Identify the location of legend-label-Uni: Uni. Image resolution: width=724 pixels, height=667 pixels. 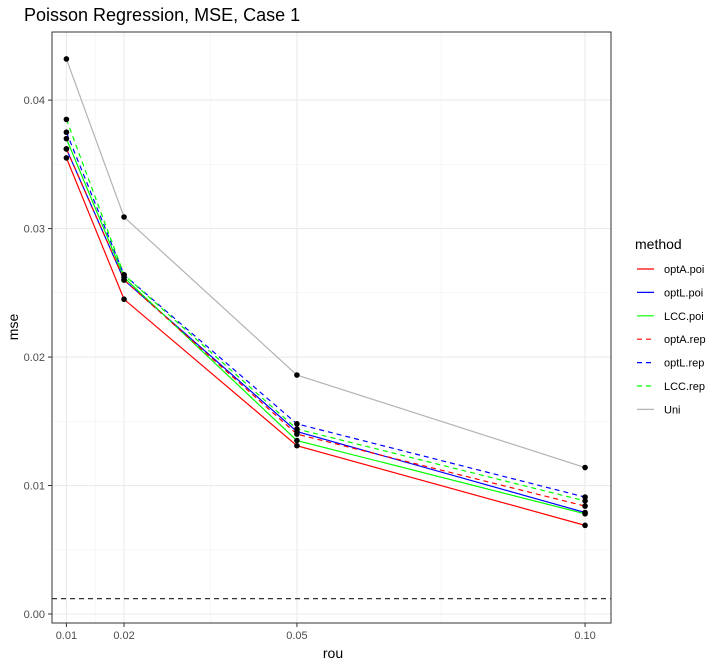
(672, 410).